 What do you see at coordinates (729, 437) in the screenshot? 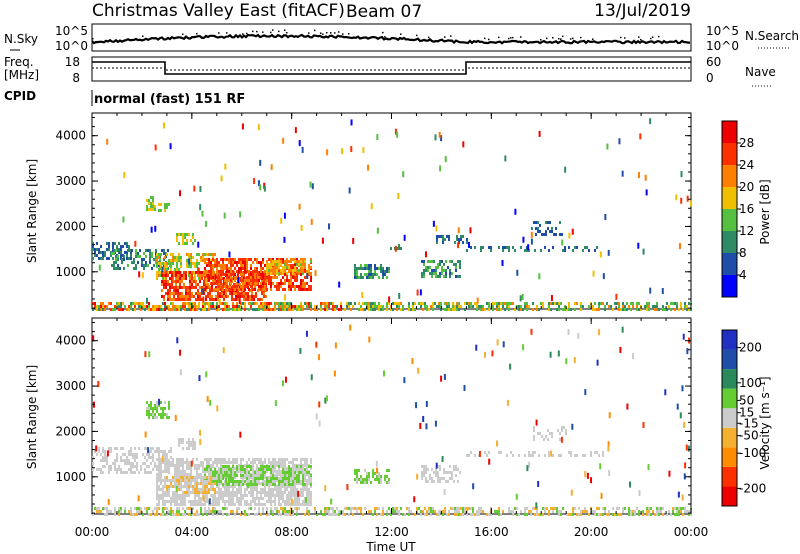
I see `colorbar-segment` at bounding box center [729, 437].